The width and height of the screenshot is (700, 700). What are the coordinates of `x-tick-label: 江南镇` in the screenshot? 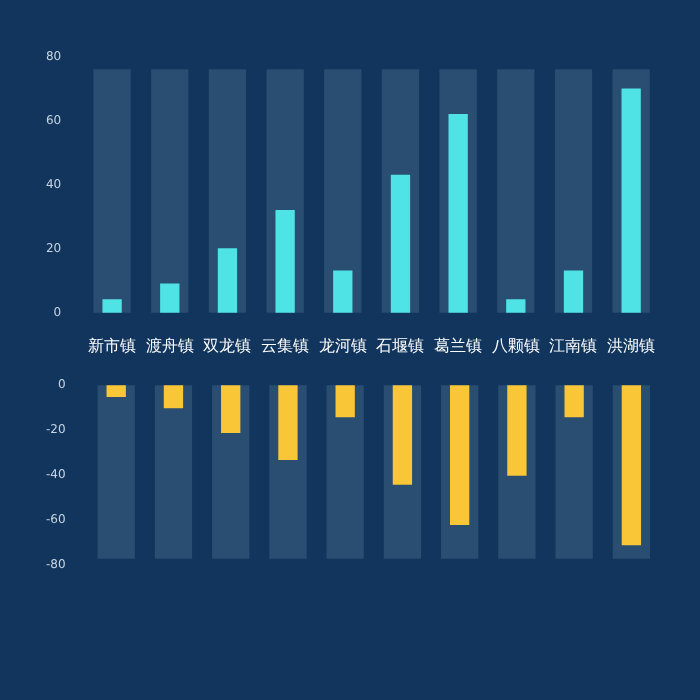 It's located at (573, 345).